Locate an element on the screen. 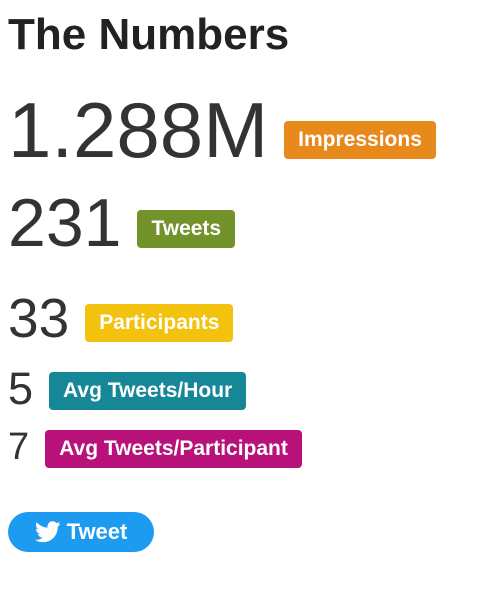  stat-participants: 33 Participants is located at coordinates (121, 317).